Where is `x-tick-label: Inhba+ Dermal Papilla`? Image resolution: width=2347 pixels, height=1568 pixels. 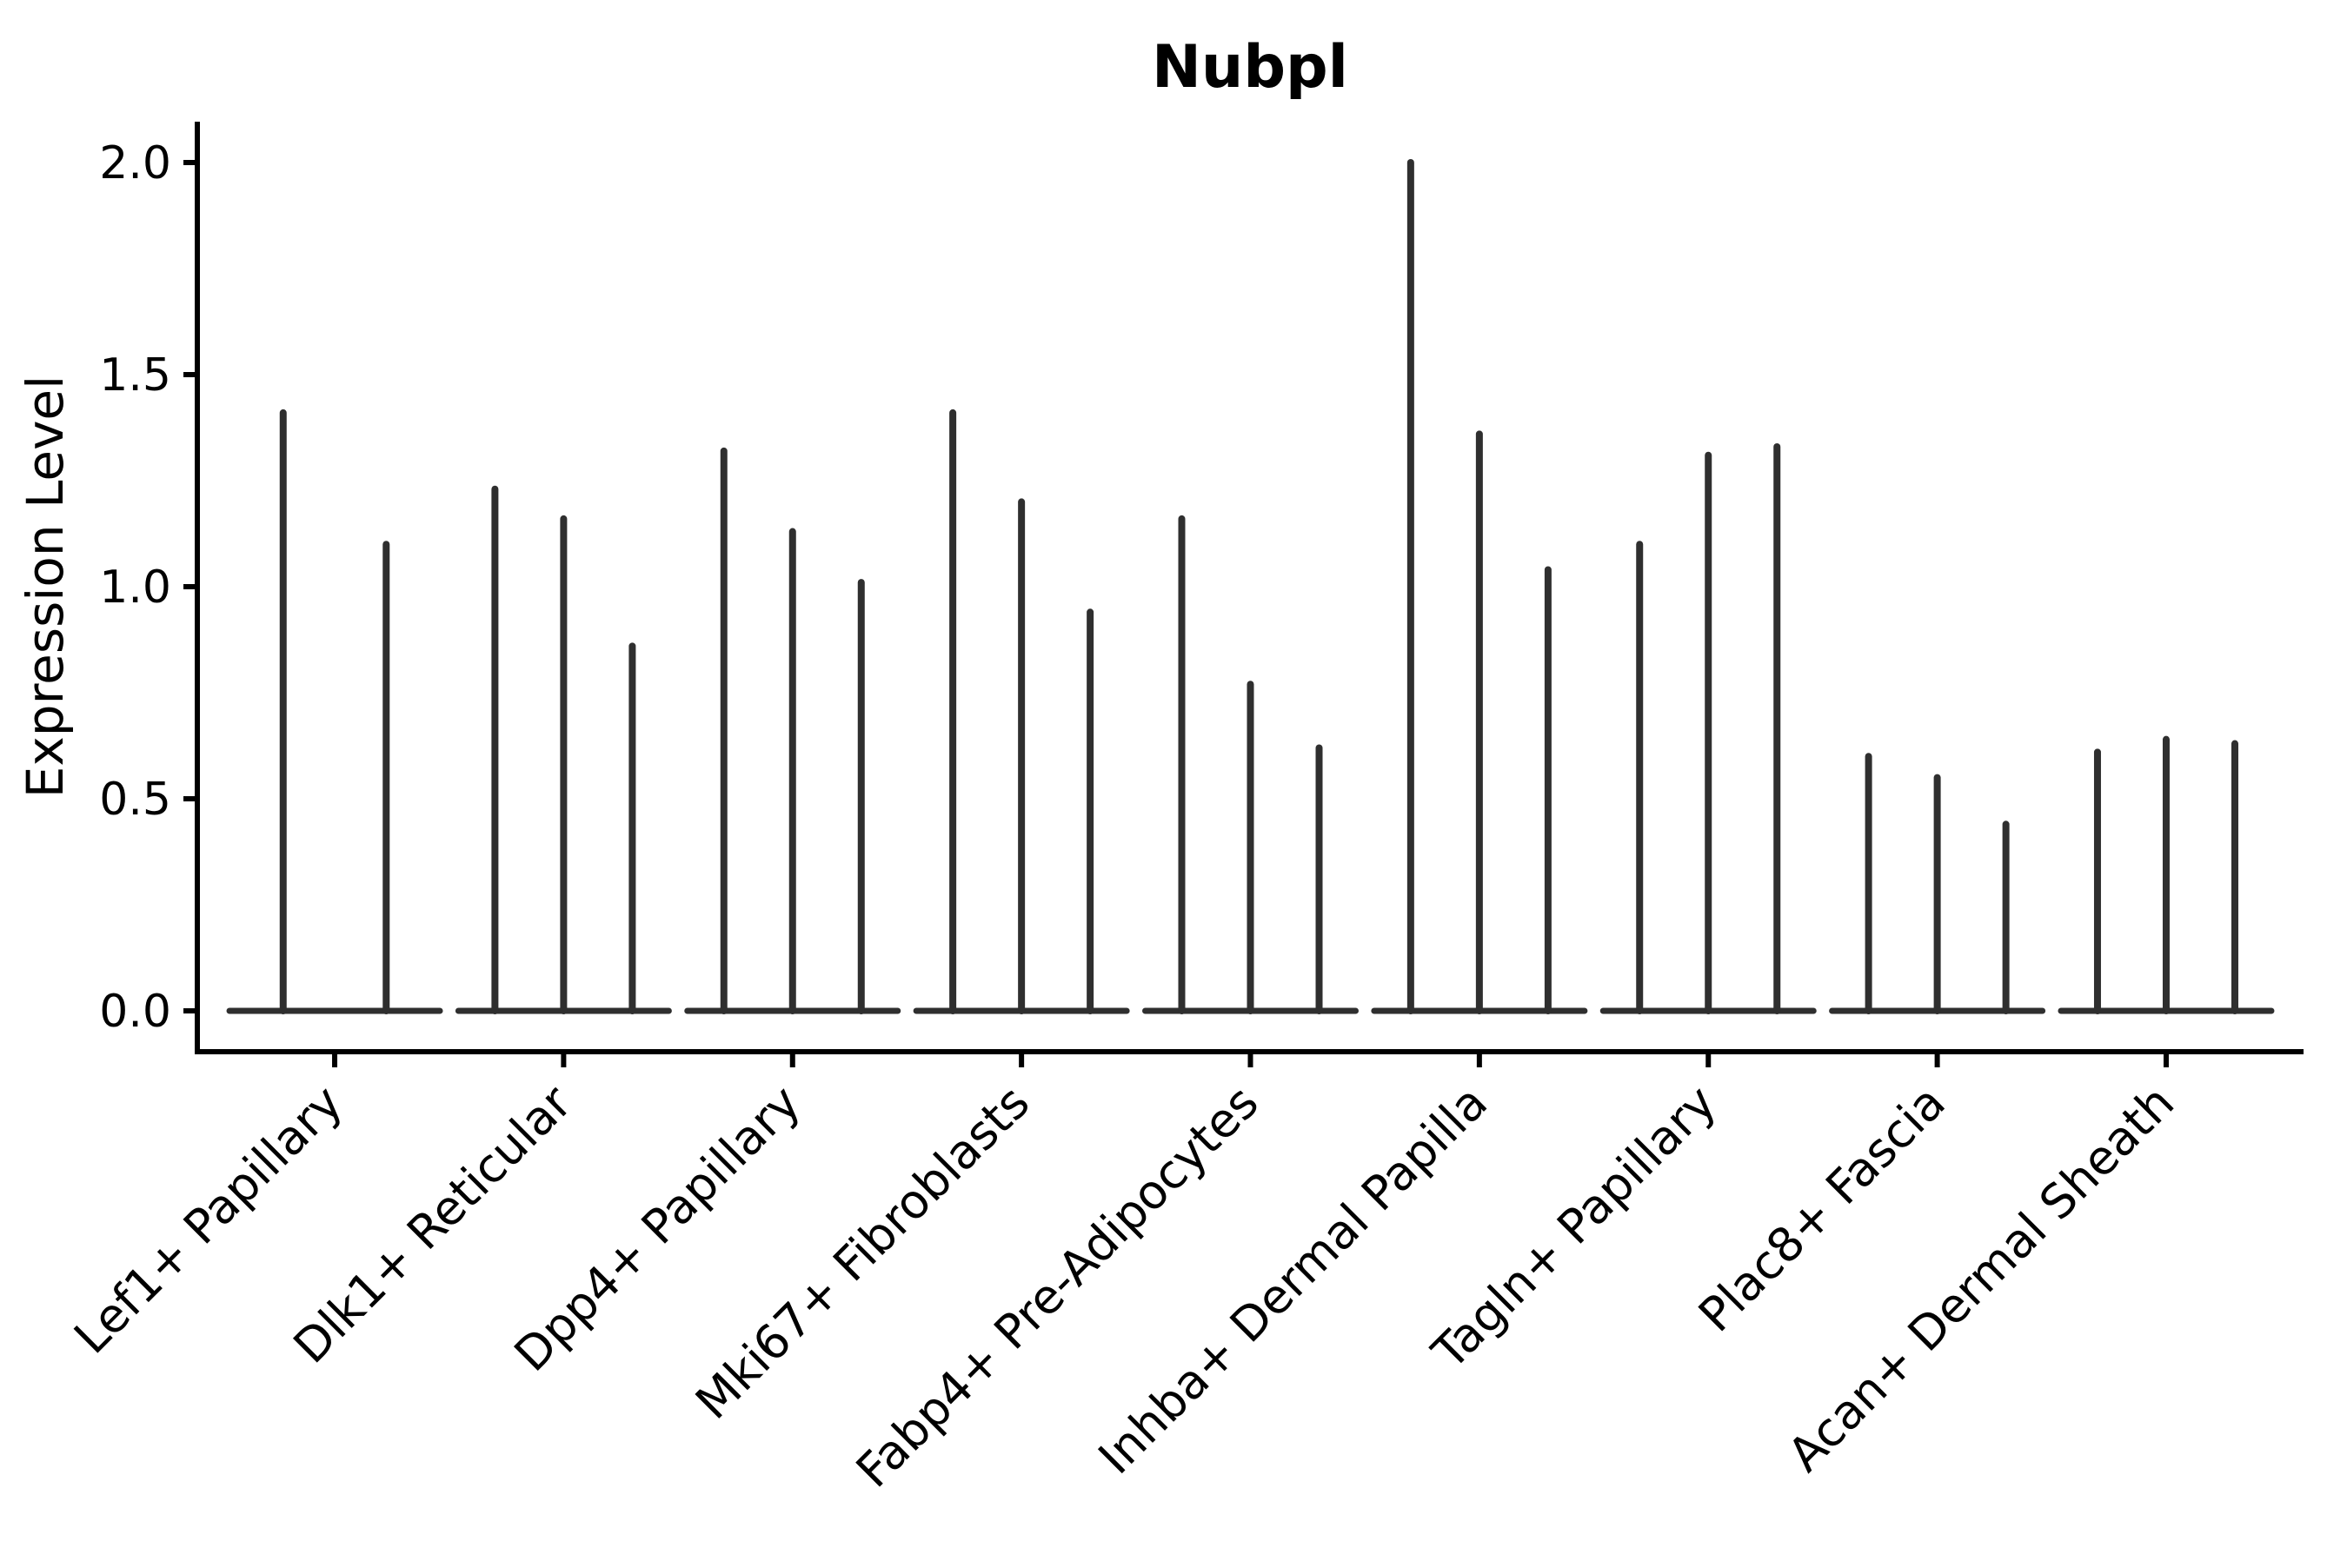
x-tick-label: Inhba+ Dermal Papilla is located at coordinates (1293, 1280).